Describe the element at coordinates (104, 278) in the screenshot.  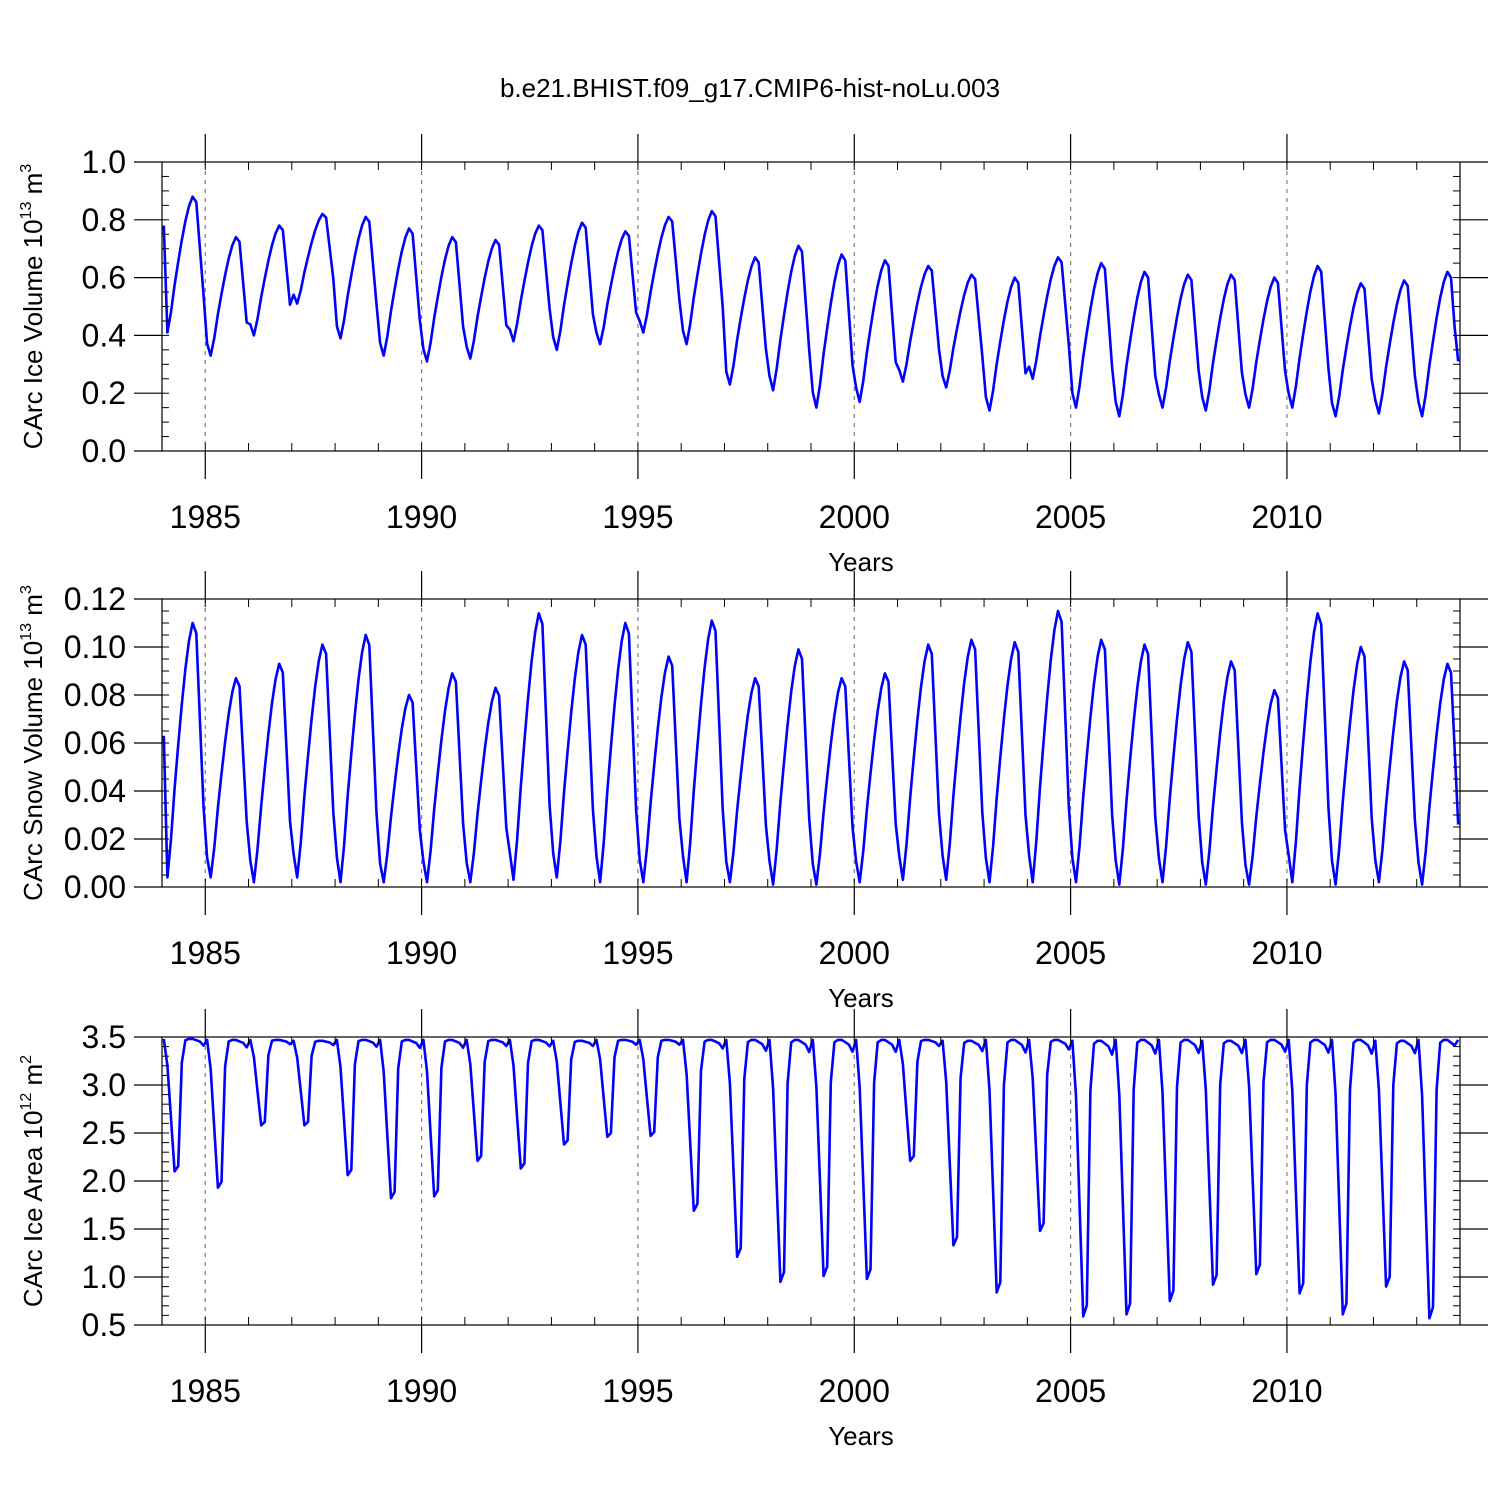
I see `ice-volume-y-tick-label: 0.6` at that location.